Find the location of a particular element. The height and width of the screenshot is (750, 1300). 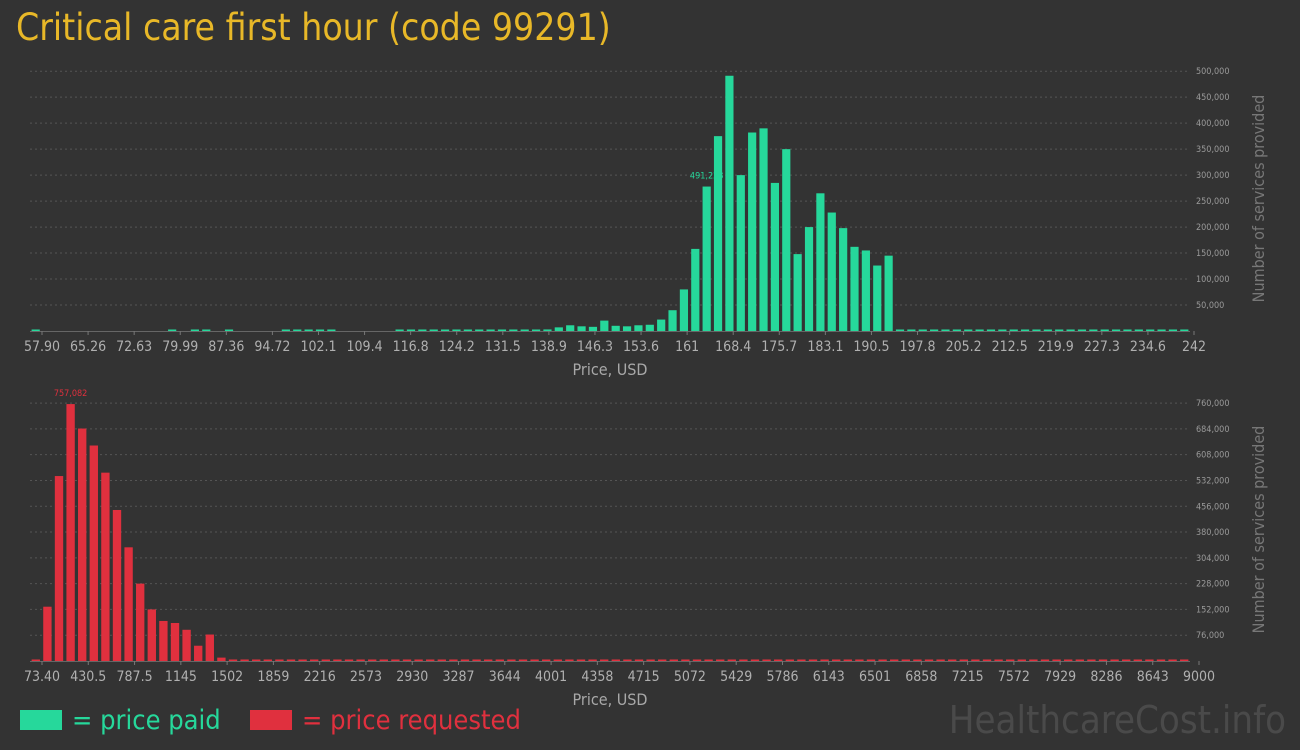

x-tick-label: 4715 is located at coordinates (644, 677).